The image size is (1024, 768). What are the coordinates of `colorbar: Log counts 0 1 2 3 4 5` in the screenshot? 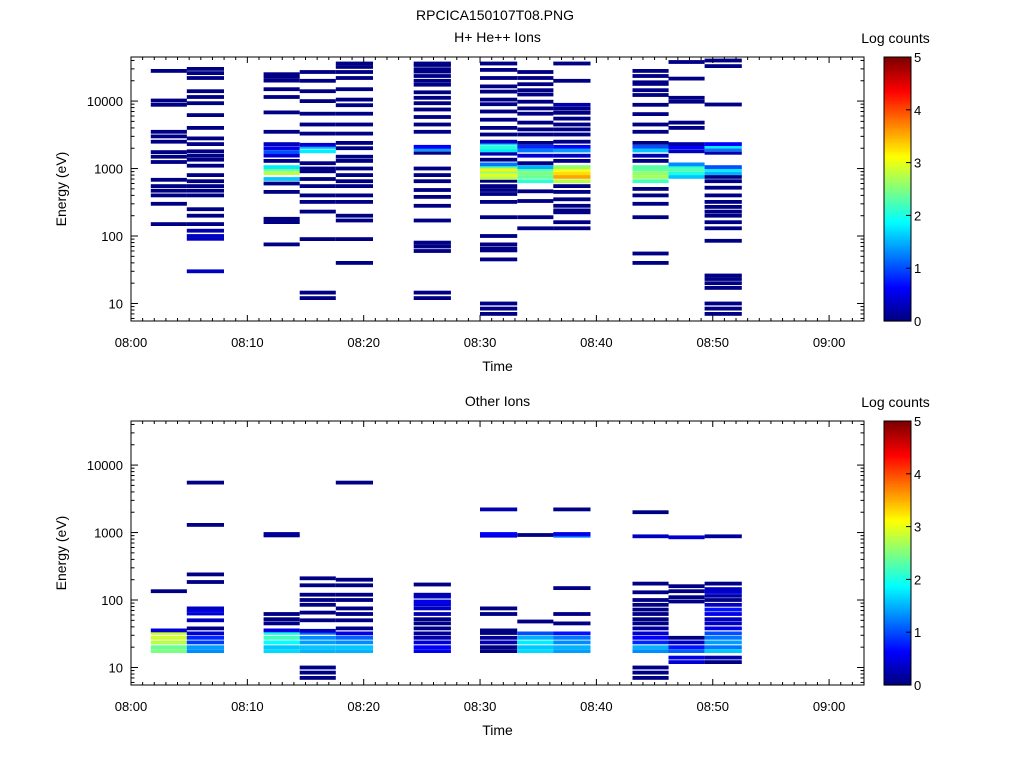 It's located at (895, 543).